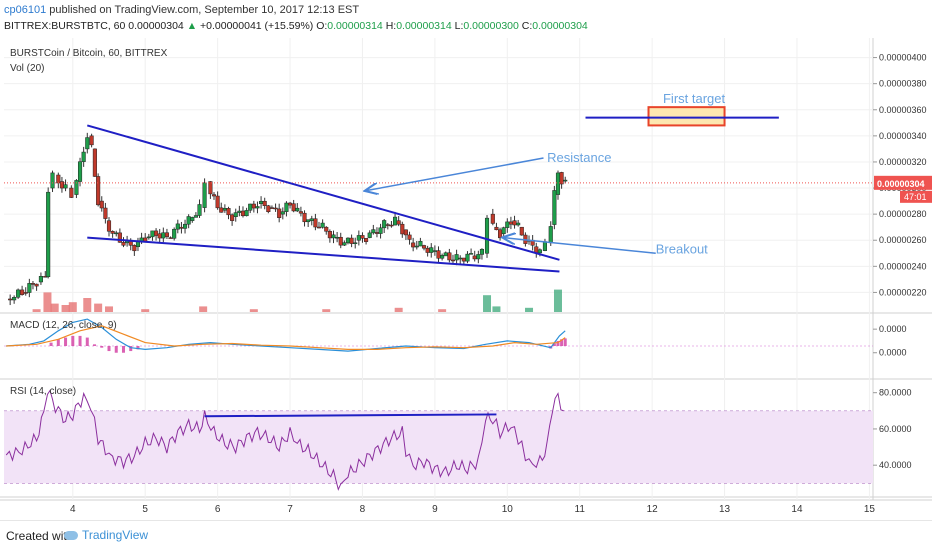 The width and height of the screenshot is (932, 551). Describe the element at coordinates (903, 110) in the screenshot. I see `price-tick-label: 0.00000360` at that location.